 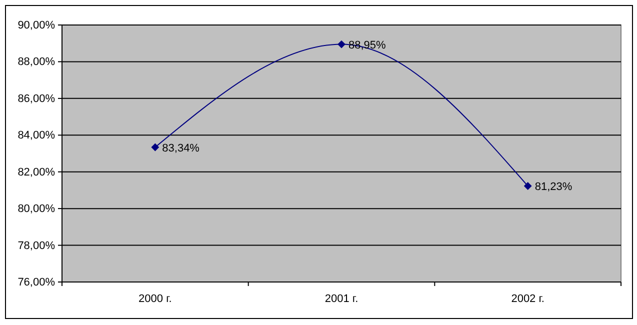 What do you see at coordinates (37, 209) in the screenshot?
I see `y-tick-label: 80,00%` at bounding box center [37, 209].